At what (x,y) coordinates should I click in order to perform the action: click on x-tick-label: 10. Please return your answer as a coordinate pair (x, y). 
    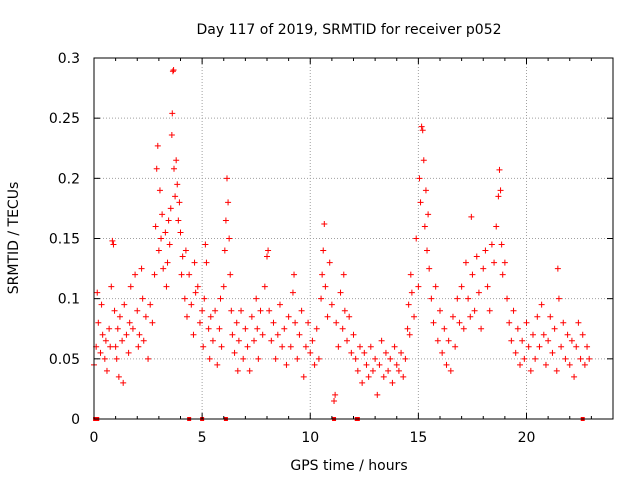
    Looking at the image, I should click on (310, 438).